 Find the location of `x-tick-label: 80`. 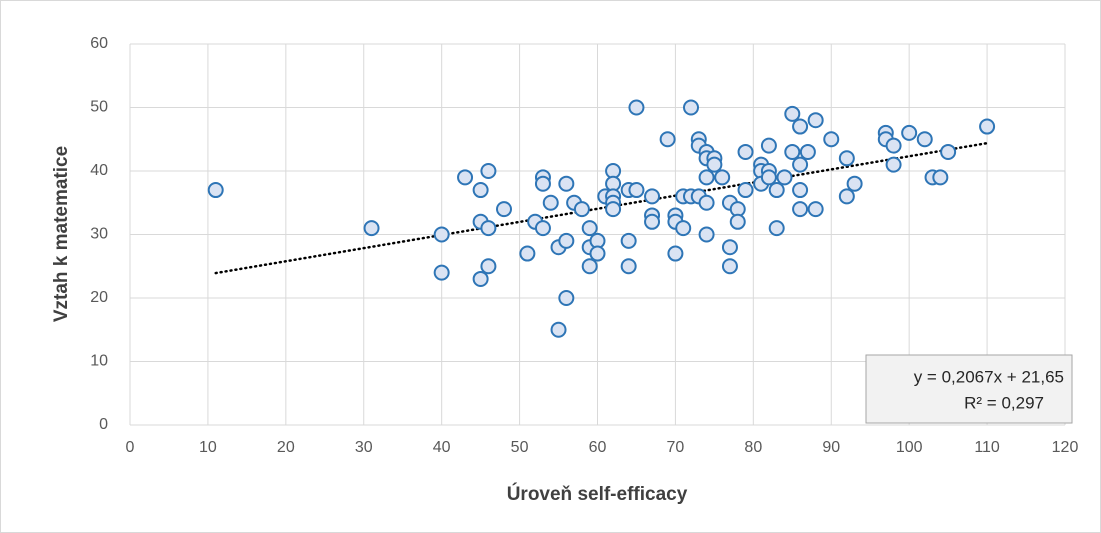

x-tick-label: 80 is located at coordinates (753, 447).